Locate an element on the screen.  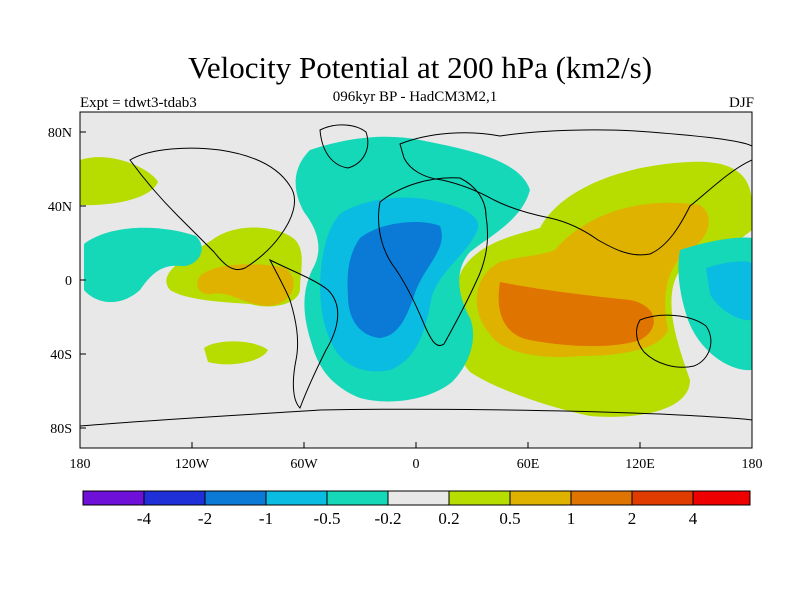
contour-n-pacific-positive is located at coordinates (119, 181).